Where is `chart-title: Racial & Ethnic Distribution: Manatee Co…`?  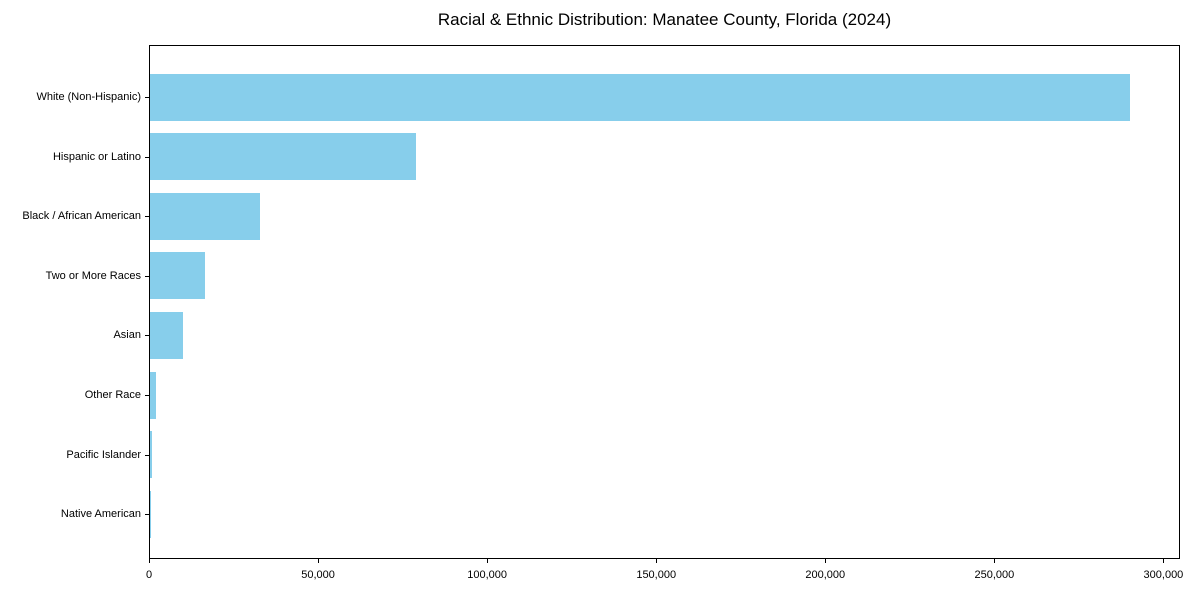 chart-title: Racial & Ethnic Distribution: Manatee Co… is located at coordinates (664, 19).